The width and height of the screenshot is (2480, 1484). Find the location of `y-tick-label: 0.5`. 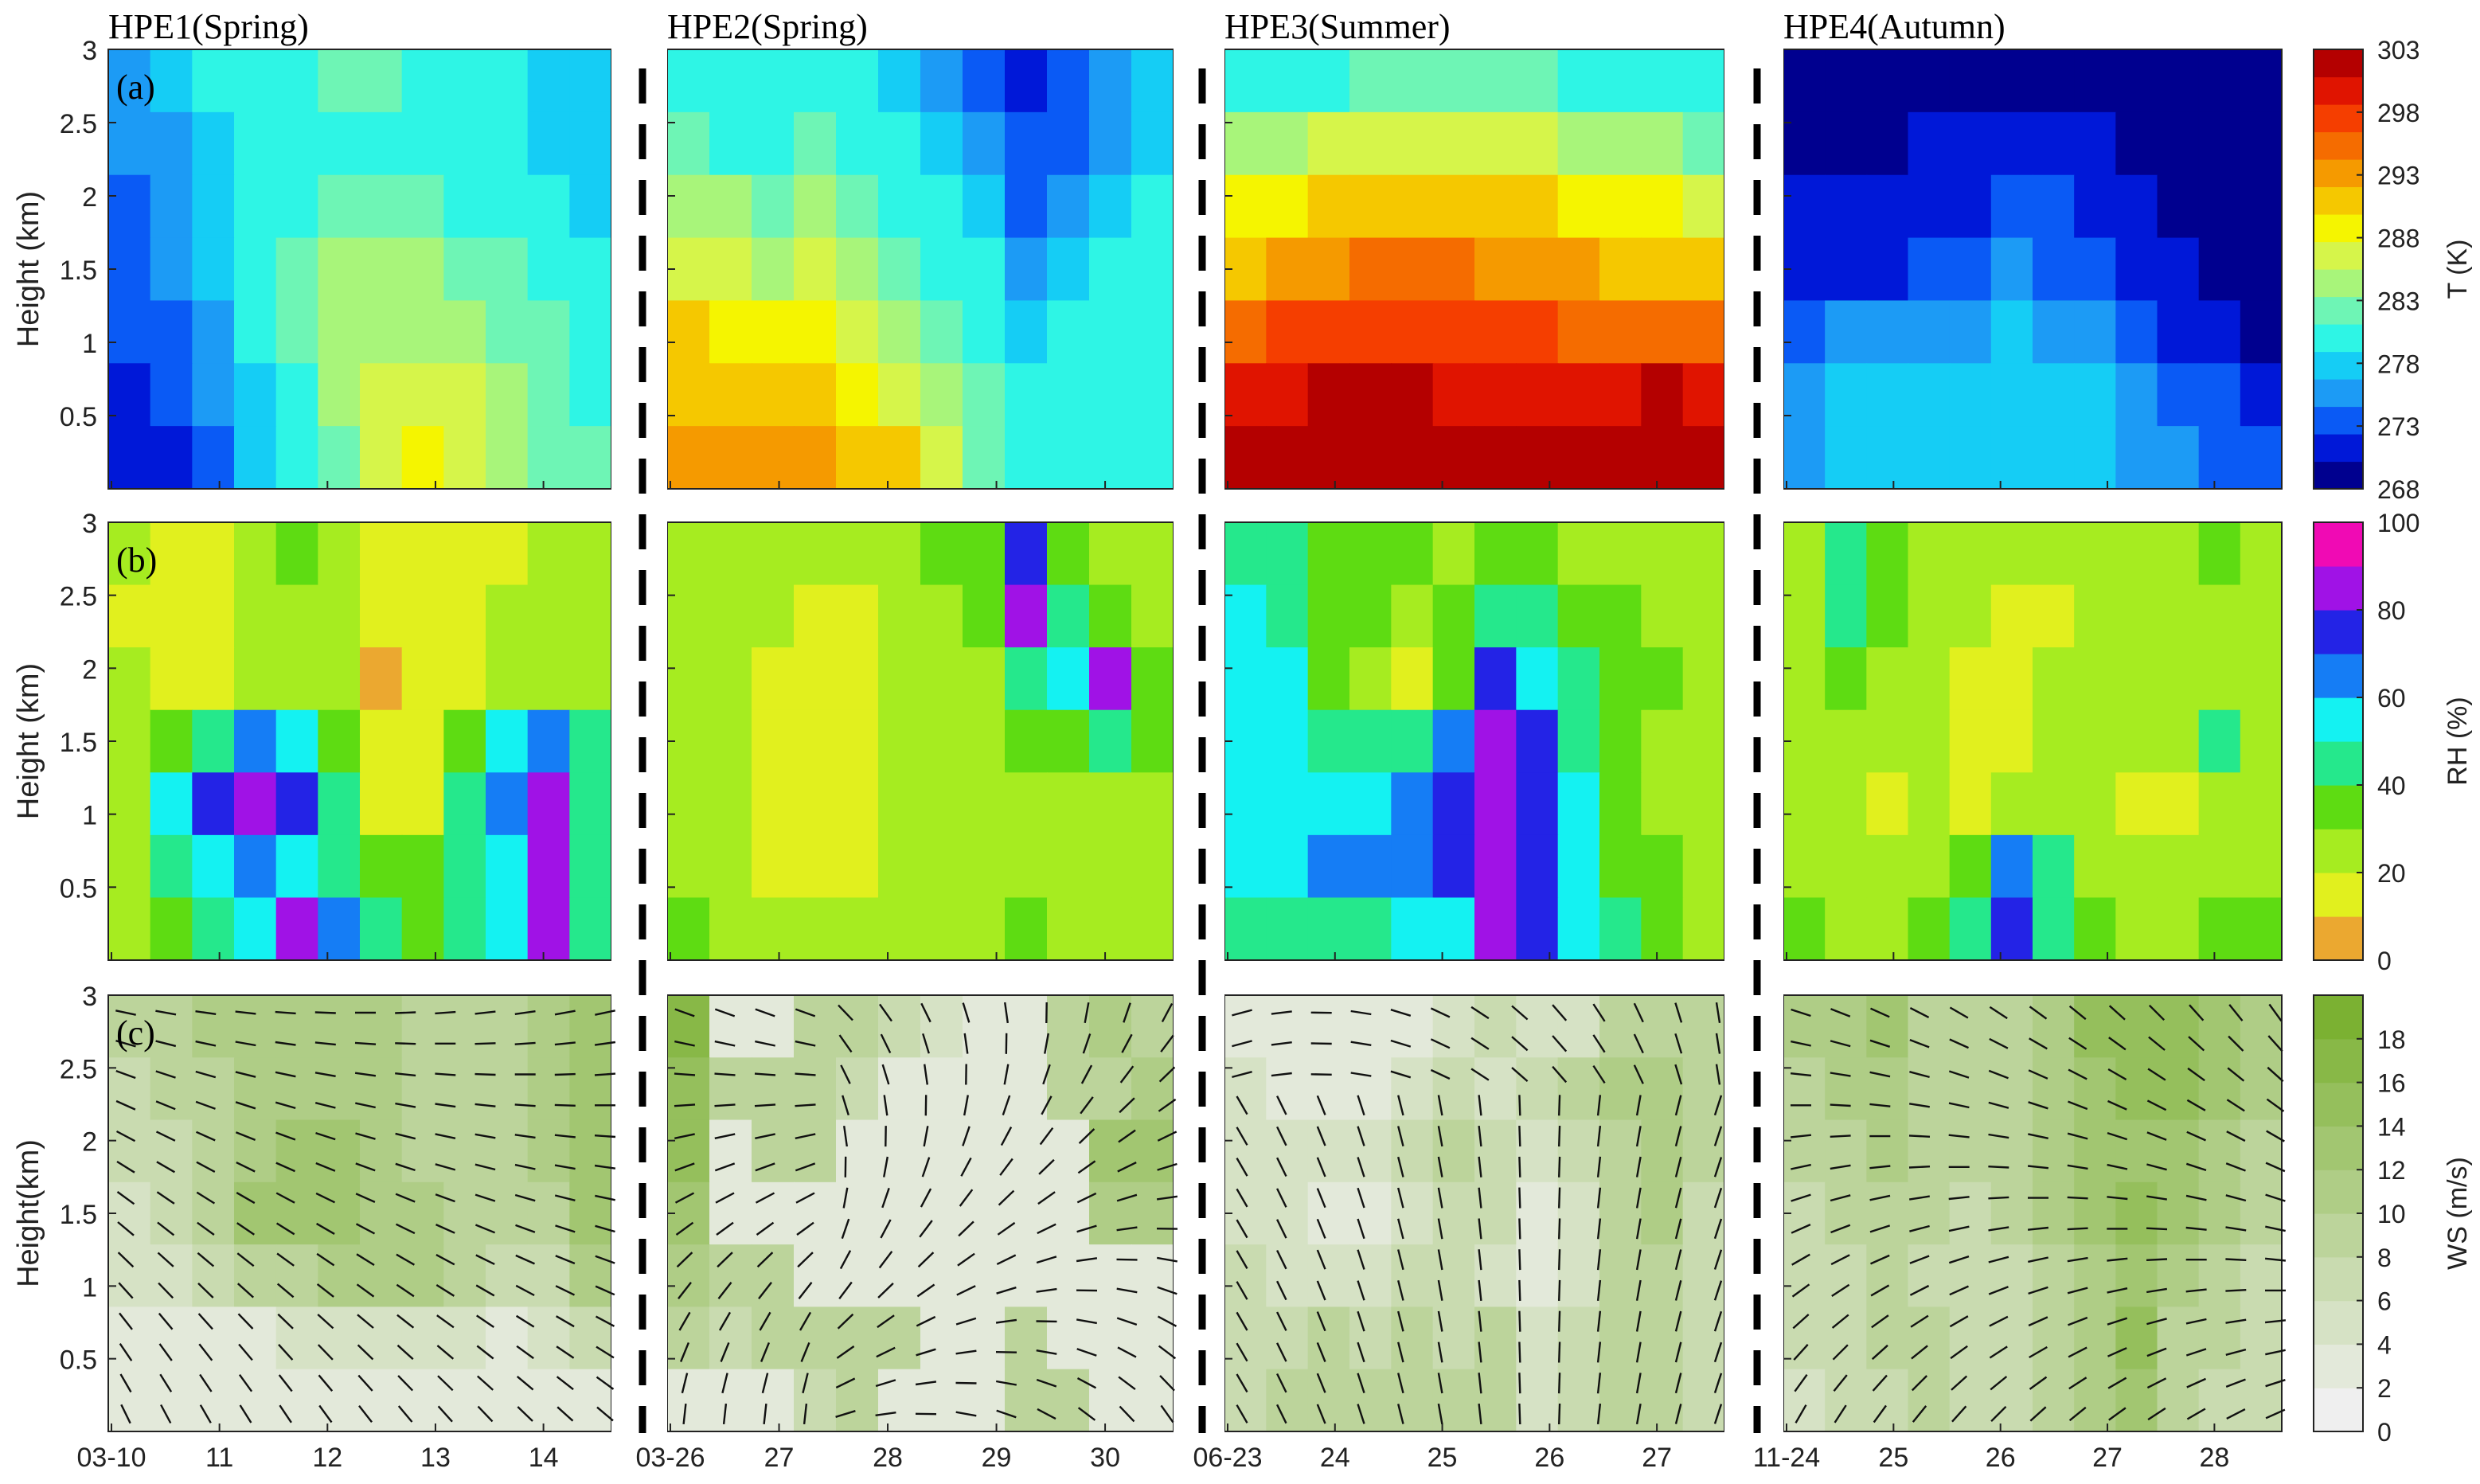

y-tick-label: 0.5 is located at coordinates (78, 417).